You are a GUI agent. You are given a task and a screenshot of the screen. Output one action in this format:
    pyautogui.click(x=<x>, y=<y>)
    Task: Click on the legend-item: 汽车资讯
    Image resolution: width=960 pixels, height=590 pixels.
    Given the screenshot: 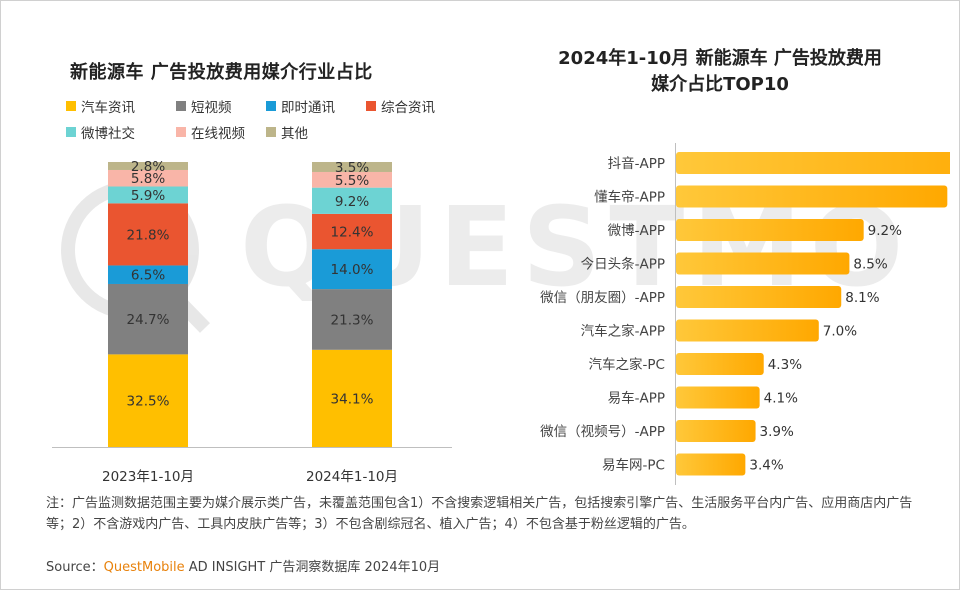 What is the action you would take?
    pyautogui.click(x=100, y=106)
    